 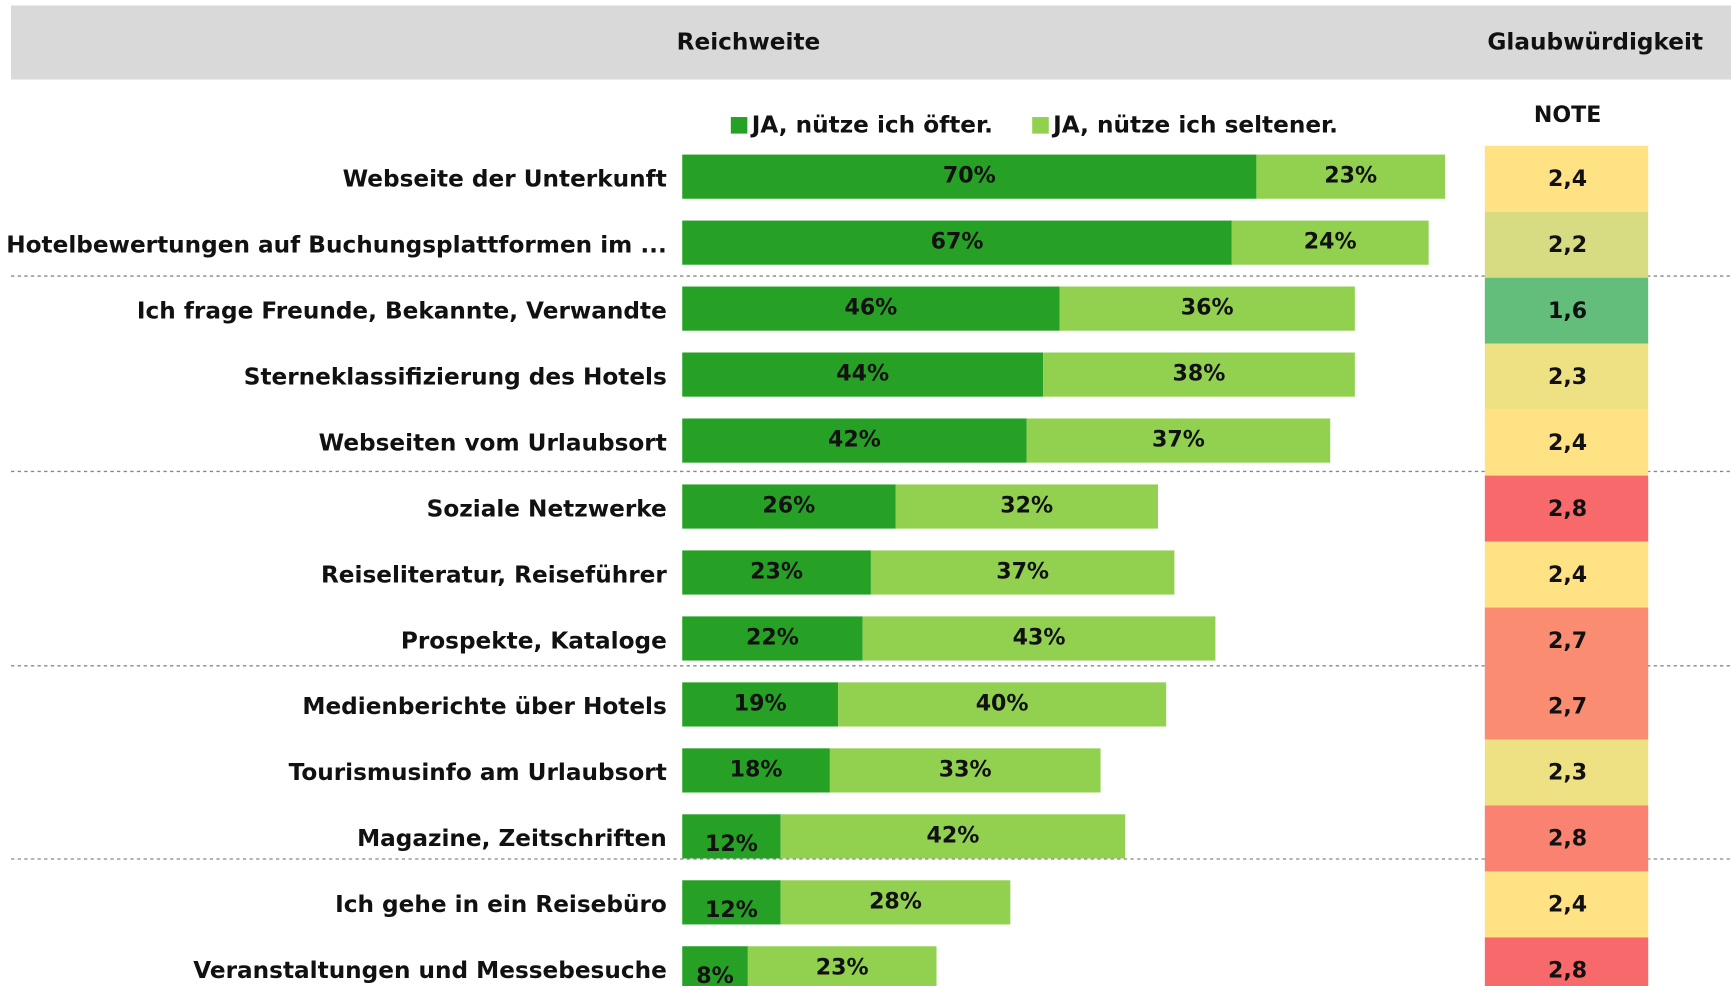 I want to click on value-label: 70%, so click(x=969, y=176).